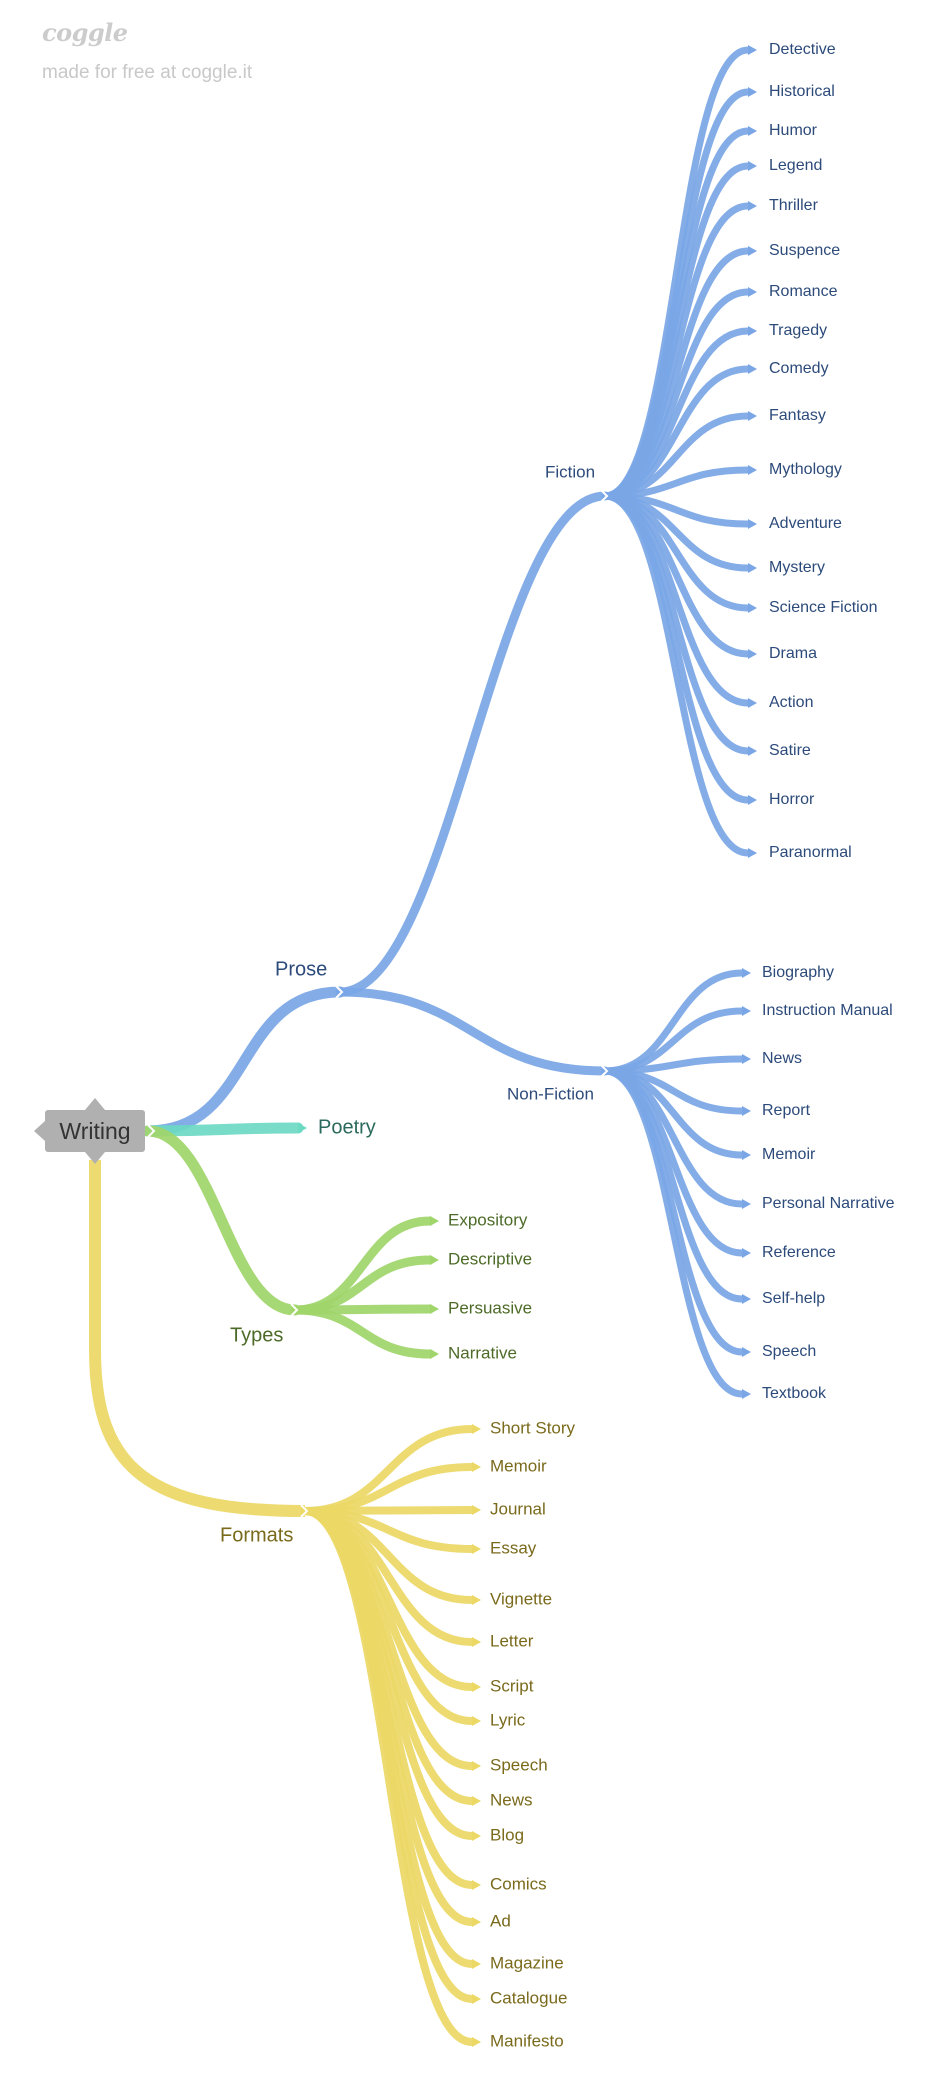 The image size is (940, 2099). What do you see at coordinates (798, 330) in the screenshot?
I see `leaf-tragedy: Tragedy` at bounding box center [798, 330].